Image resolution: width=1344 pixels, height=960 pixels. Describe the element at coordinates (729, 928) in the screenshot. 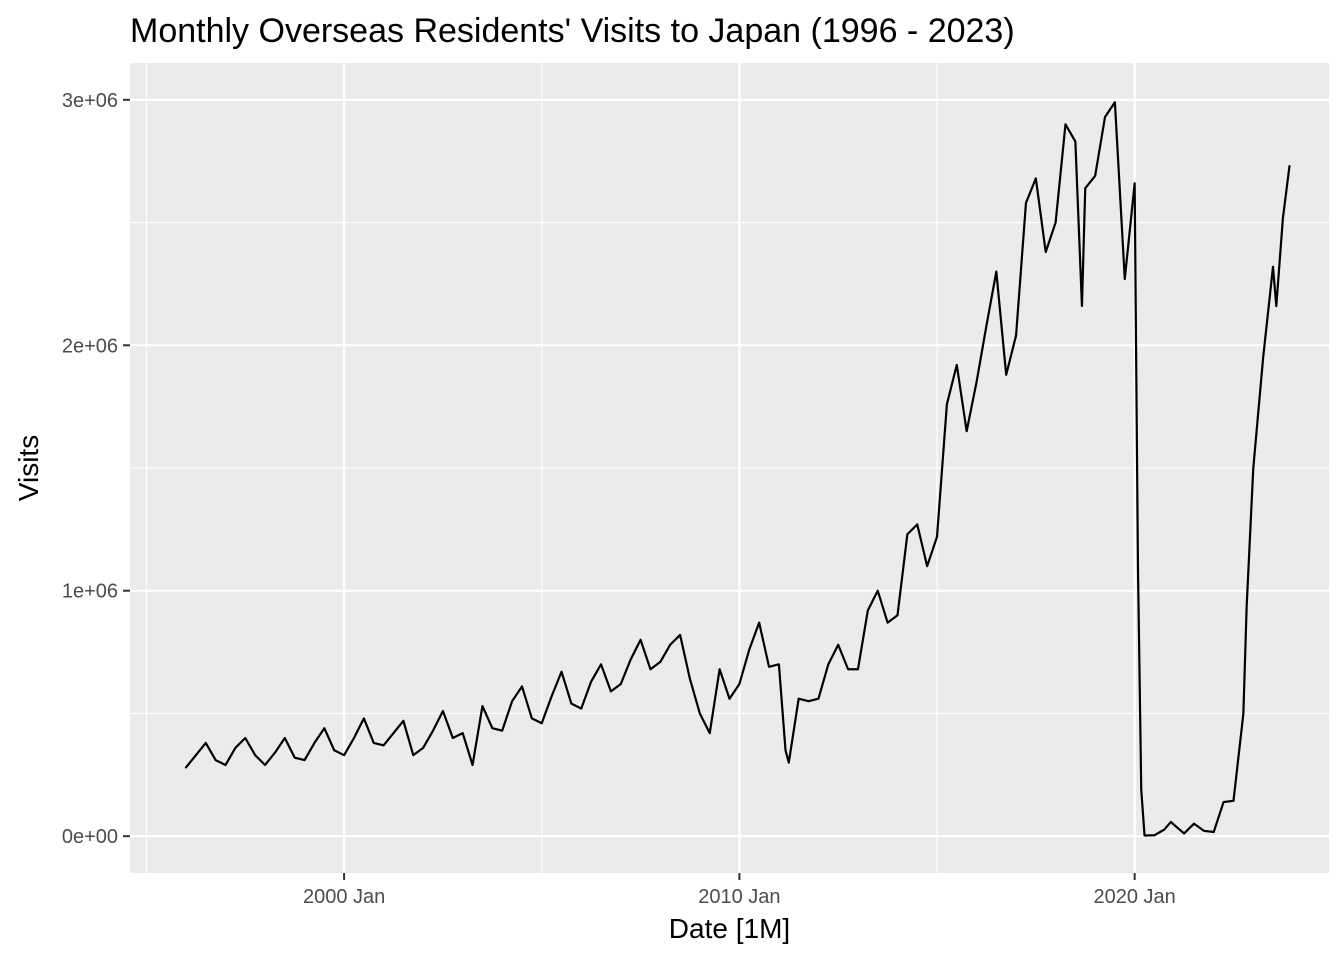

I see `x-axis-title: Date [1M]` at that location.